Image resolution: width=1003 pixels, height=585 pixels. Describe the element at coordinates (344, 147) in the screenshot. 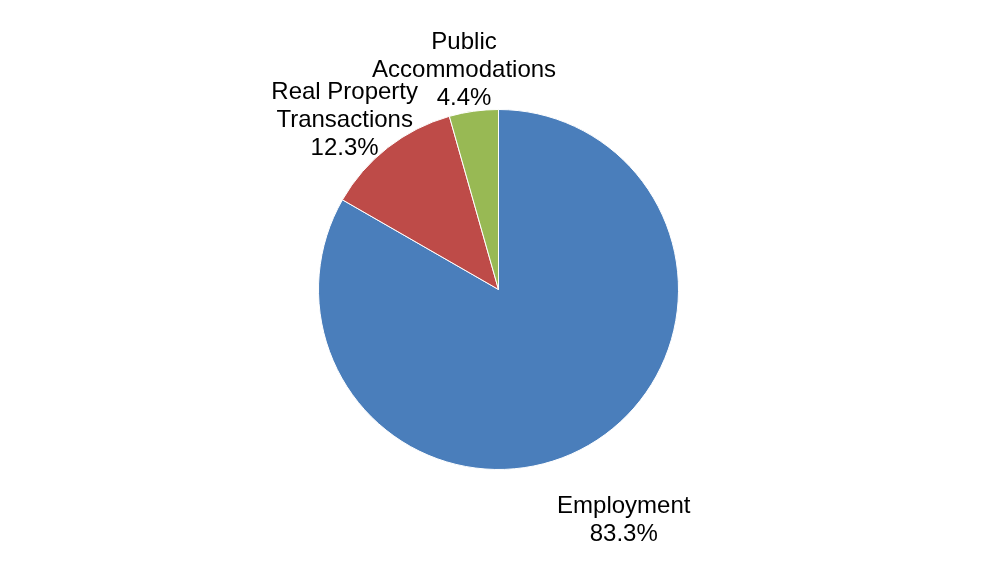

I see `data-label: 12.3%` at that location.